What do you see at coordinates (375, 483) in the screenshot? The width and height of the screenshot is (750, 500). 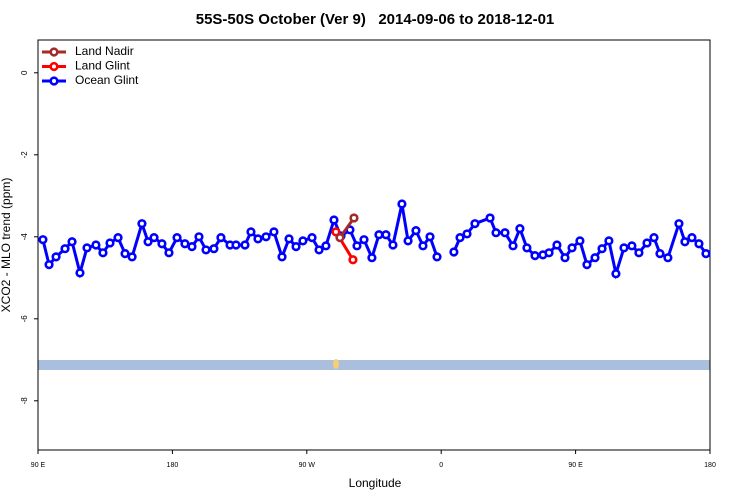 I see `x-axis-label: Longitude` at bounding box center [375, 483].